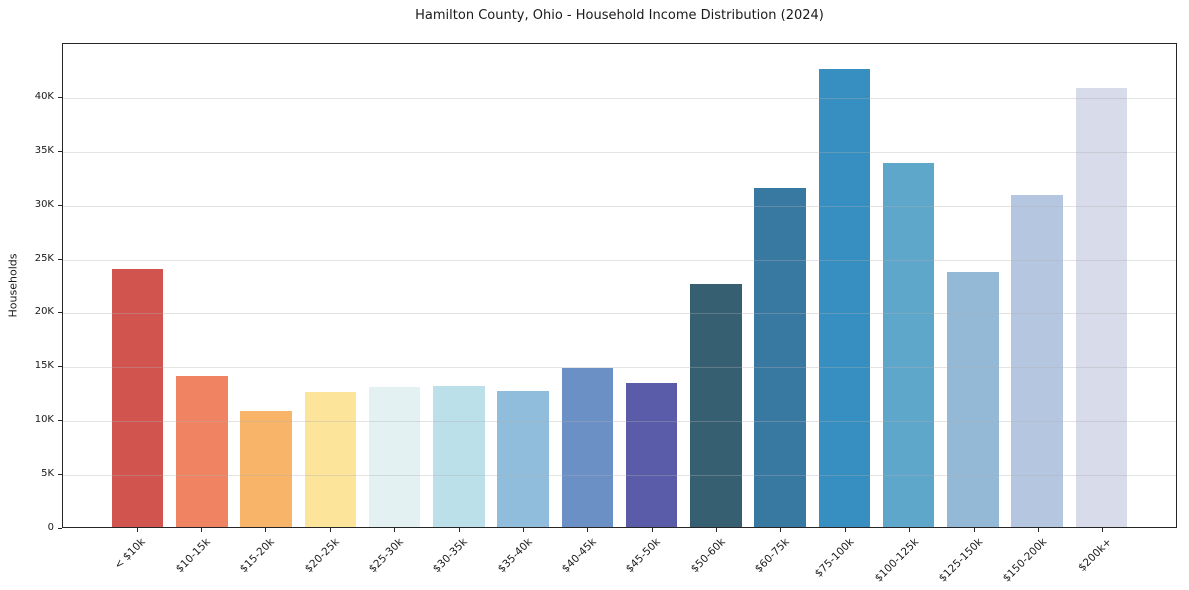  Describe the element at coordinates (896, 560) in the screenshot. I see `x-tick-label-12: $100-125k` at that location.